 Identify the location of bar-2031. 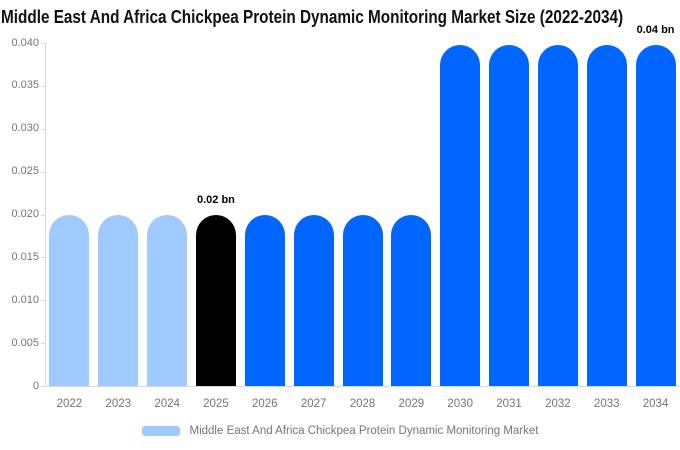
(509, 215).